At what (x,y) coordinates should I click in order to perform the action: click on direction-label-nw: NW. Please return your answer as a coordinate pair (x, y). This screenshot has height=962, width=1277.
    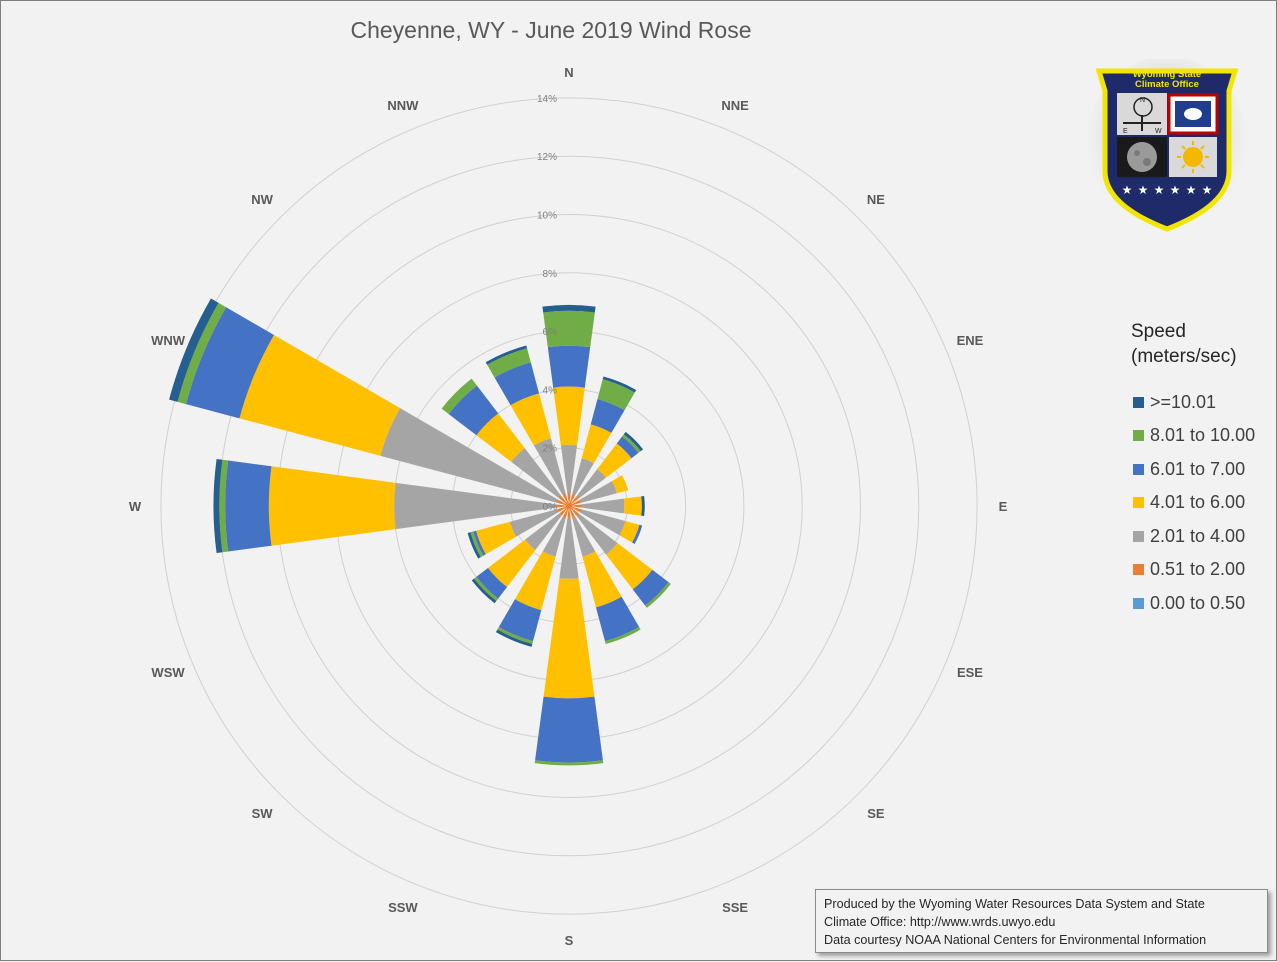
    Looking at the image, I should click on (262, 199).